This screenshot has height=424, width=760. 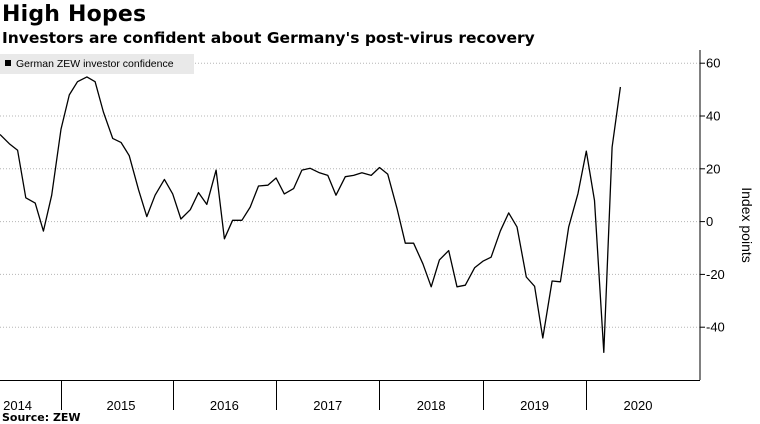 I want to click on x-tick-label: 2015, so click(x=121, y=405).